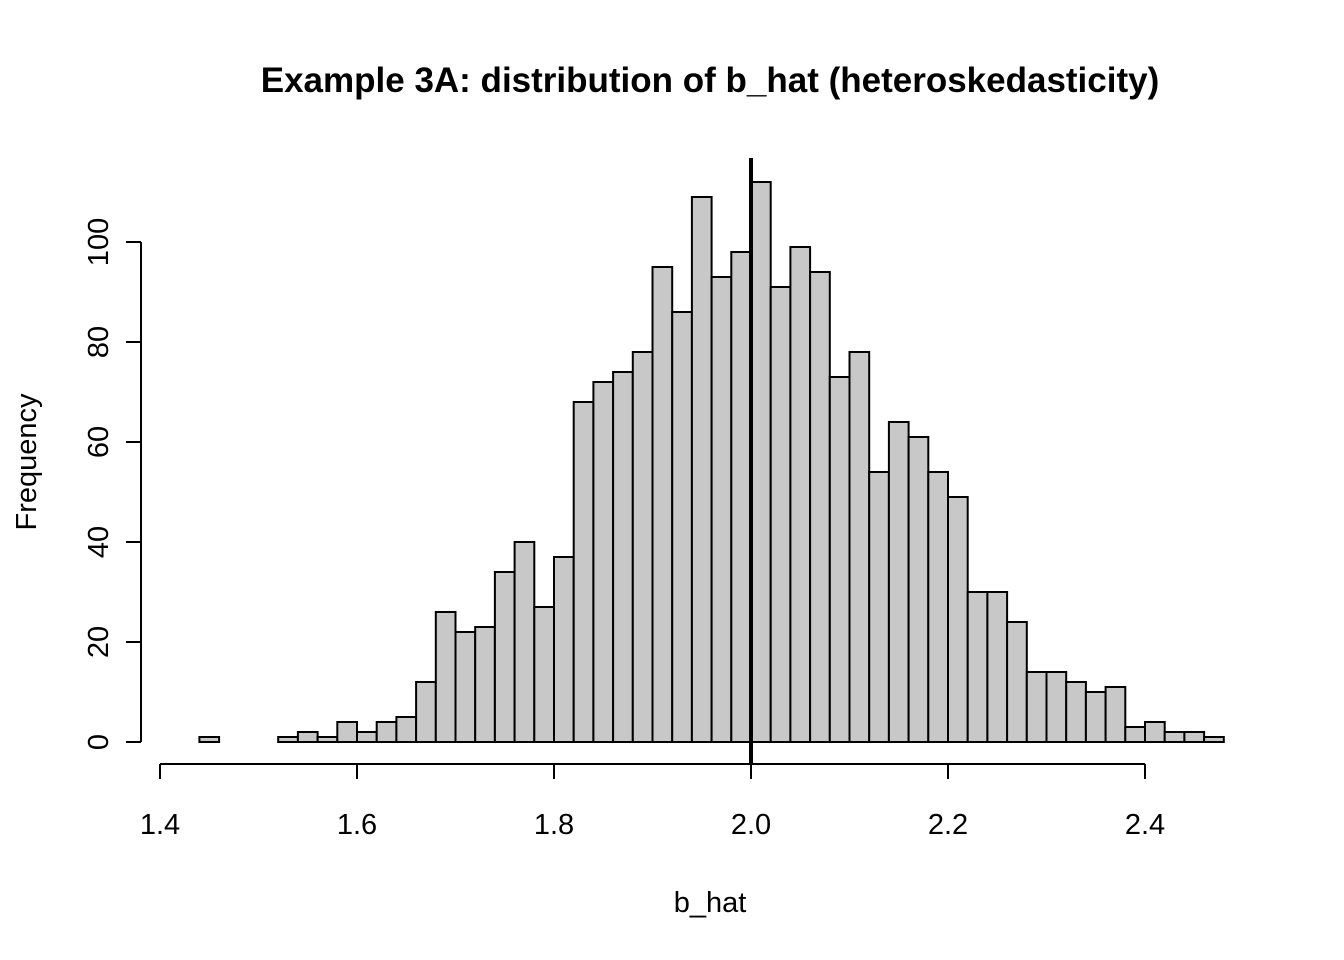  What do you see at coordinates (99, 342) in the screenshot?
I see `y-tick-label: 80` at bounding box center [99, 342].